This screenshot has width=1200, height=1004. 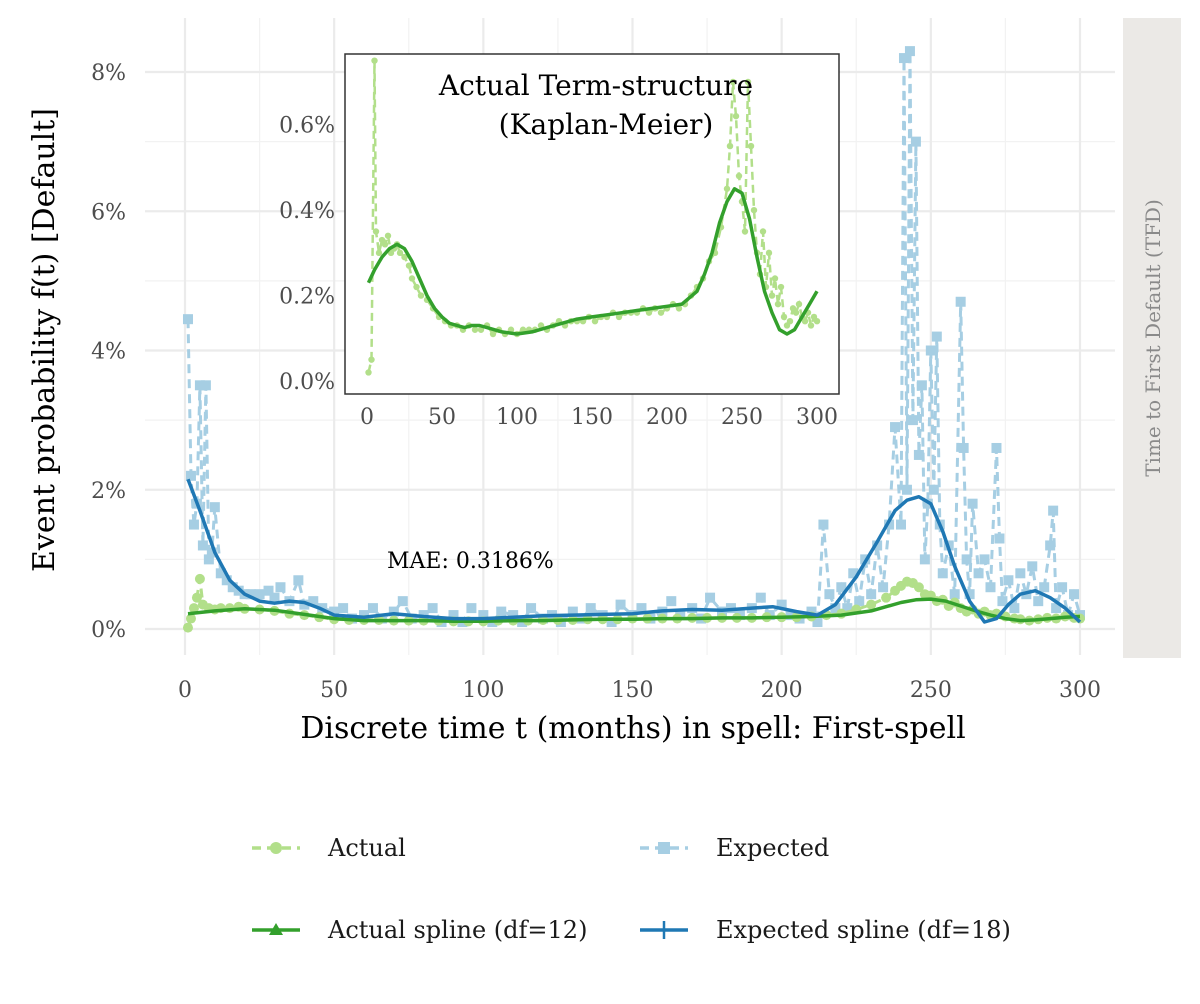 I want to click on facet-strip-background, so click(x=1152, y=338).